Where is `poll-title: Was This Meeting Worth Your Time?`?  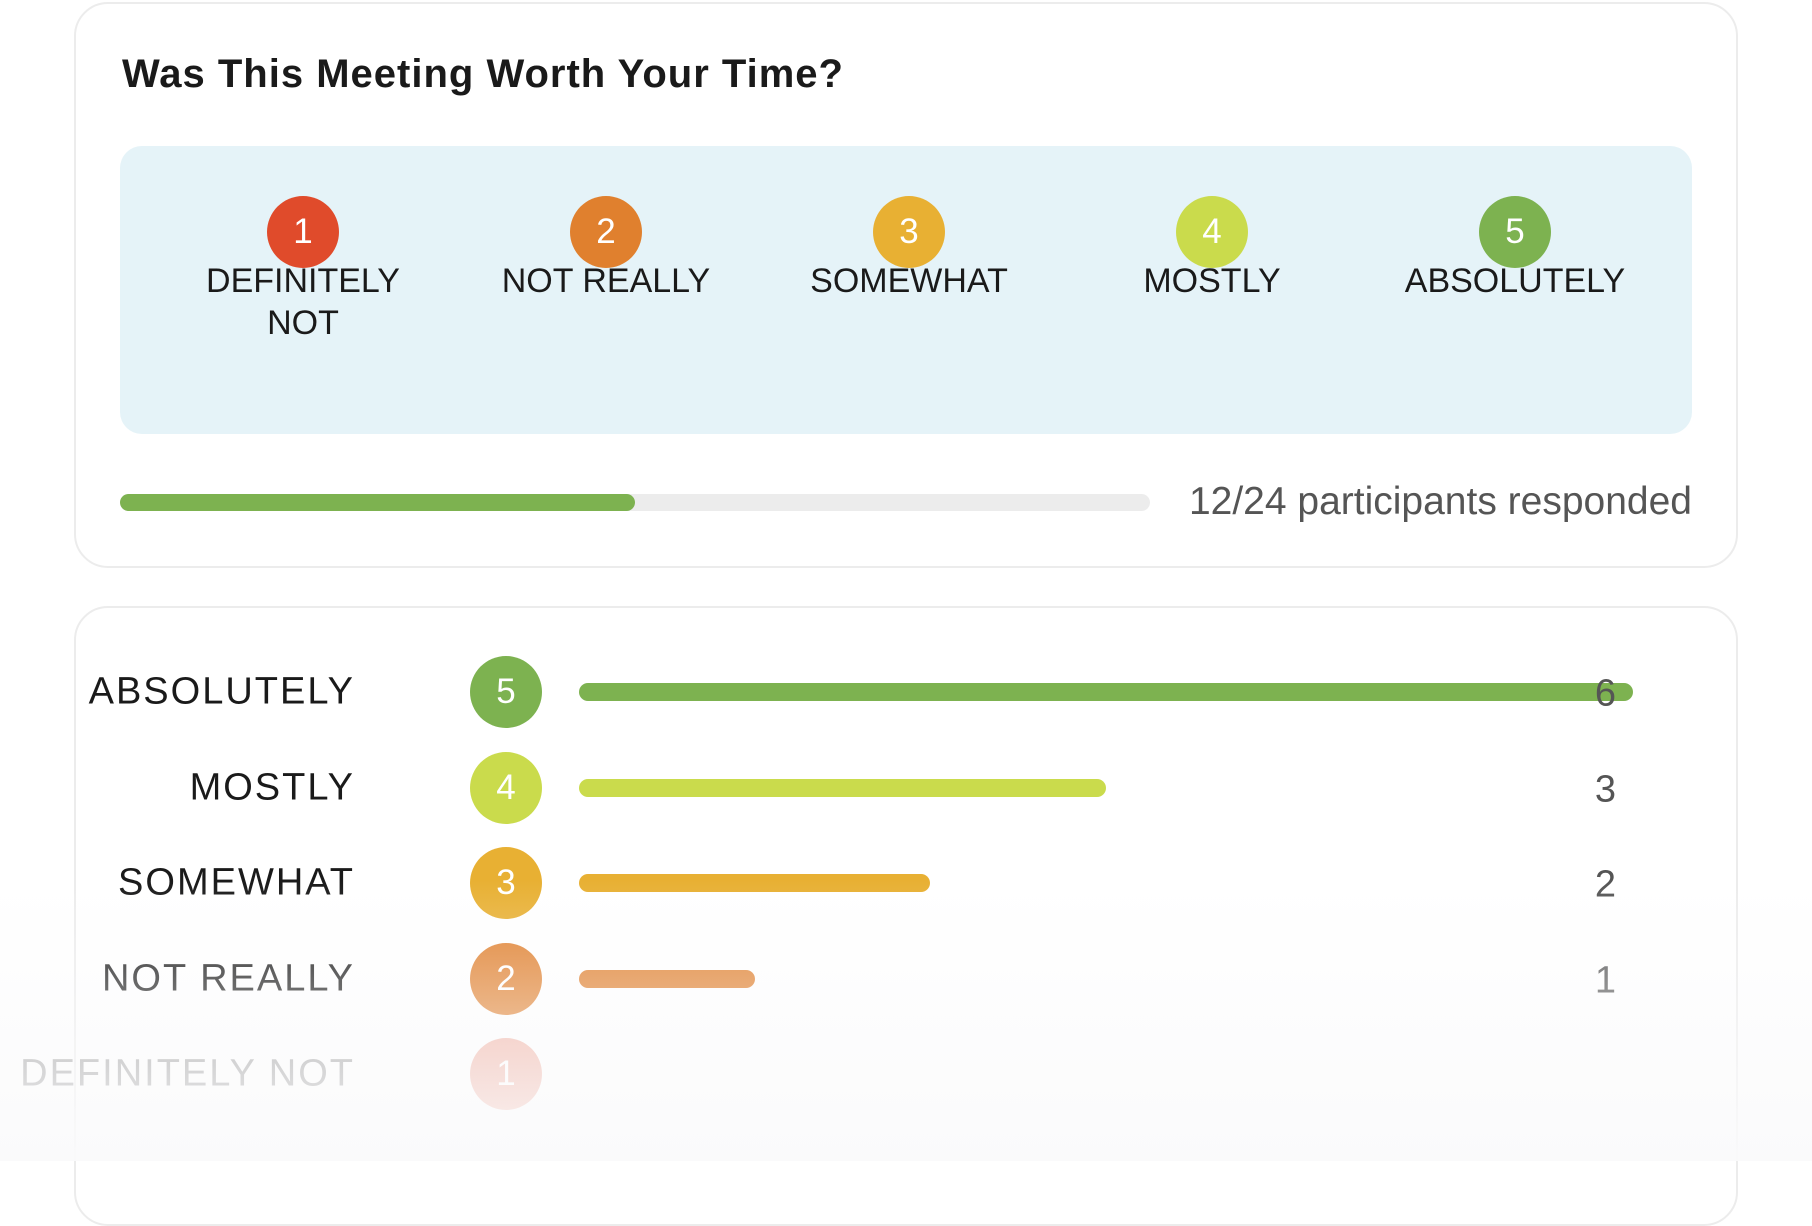
poll-title: Was This Meeting Worth Your Time? is located at coordinates (483, 74).